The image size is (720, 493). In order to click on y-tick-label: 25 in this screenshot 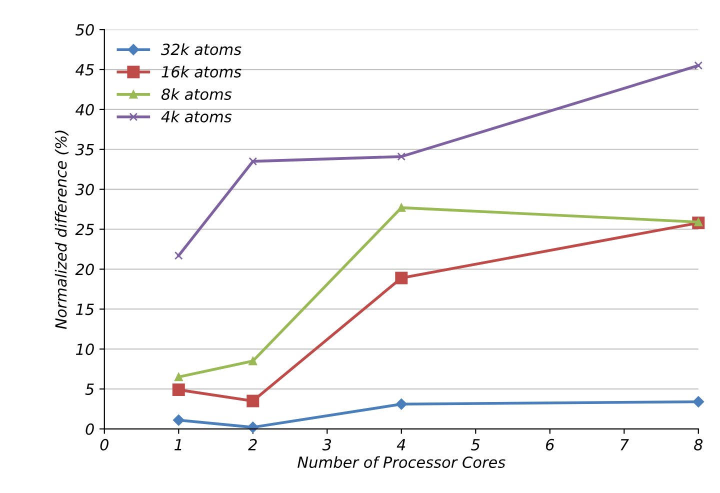, I will do `click(84, 230)`.